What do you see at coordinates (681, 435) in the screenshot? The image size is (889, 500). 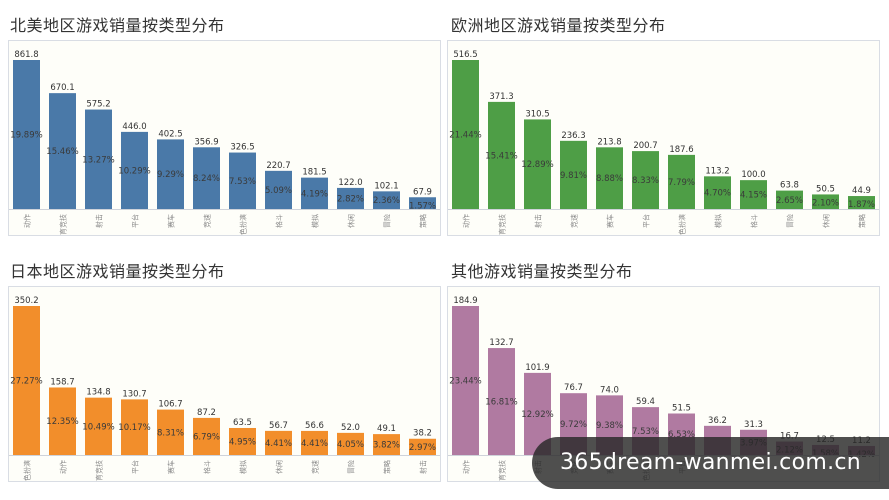 I see `percent-label: 6.53%` at bounding box center [681, 435].